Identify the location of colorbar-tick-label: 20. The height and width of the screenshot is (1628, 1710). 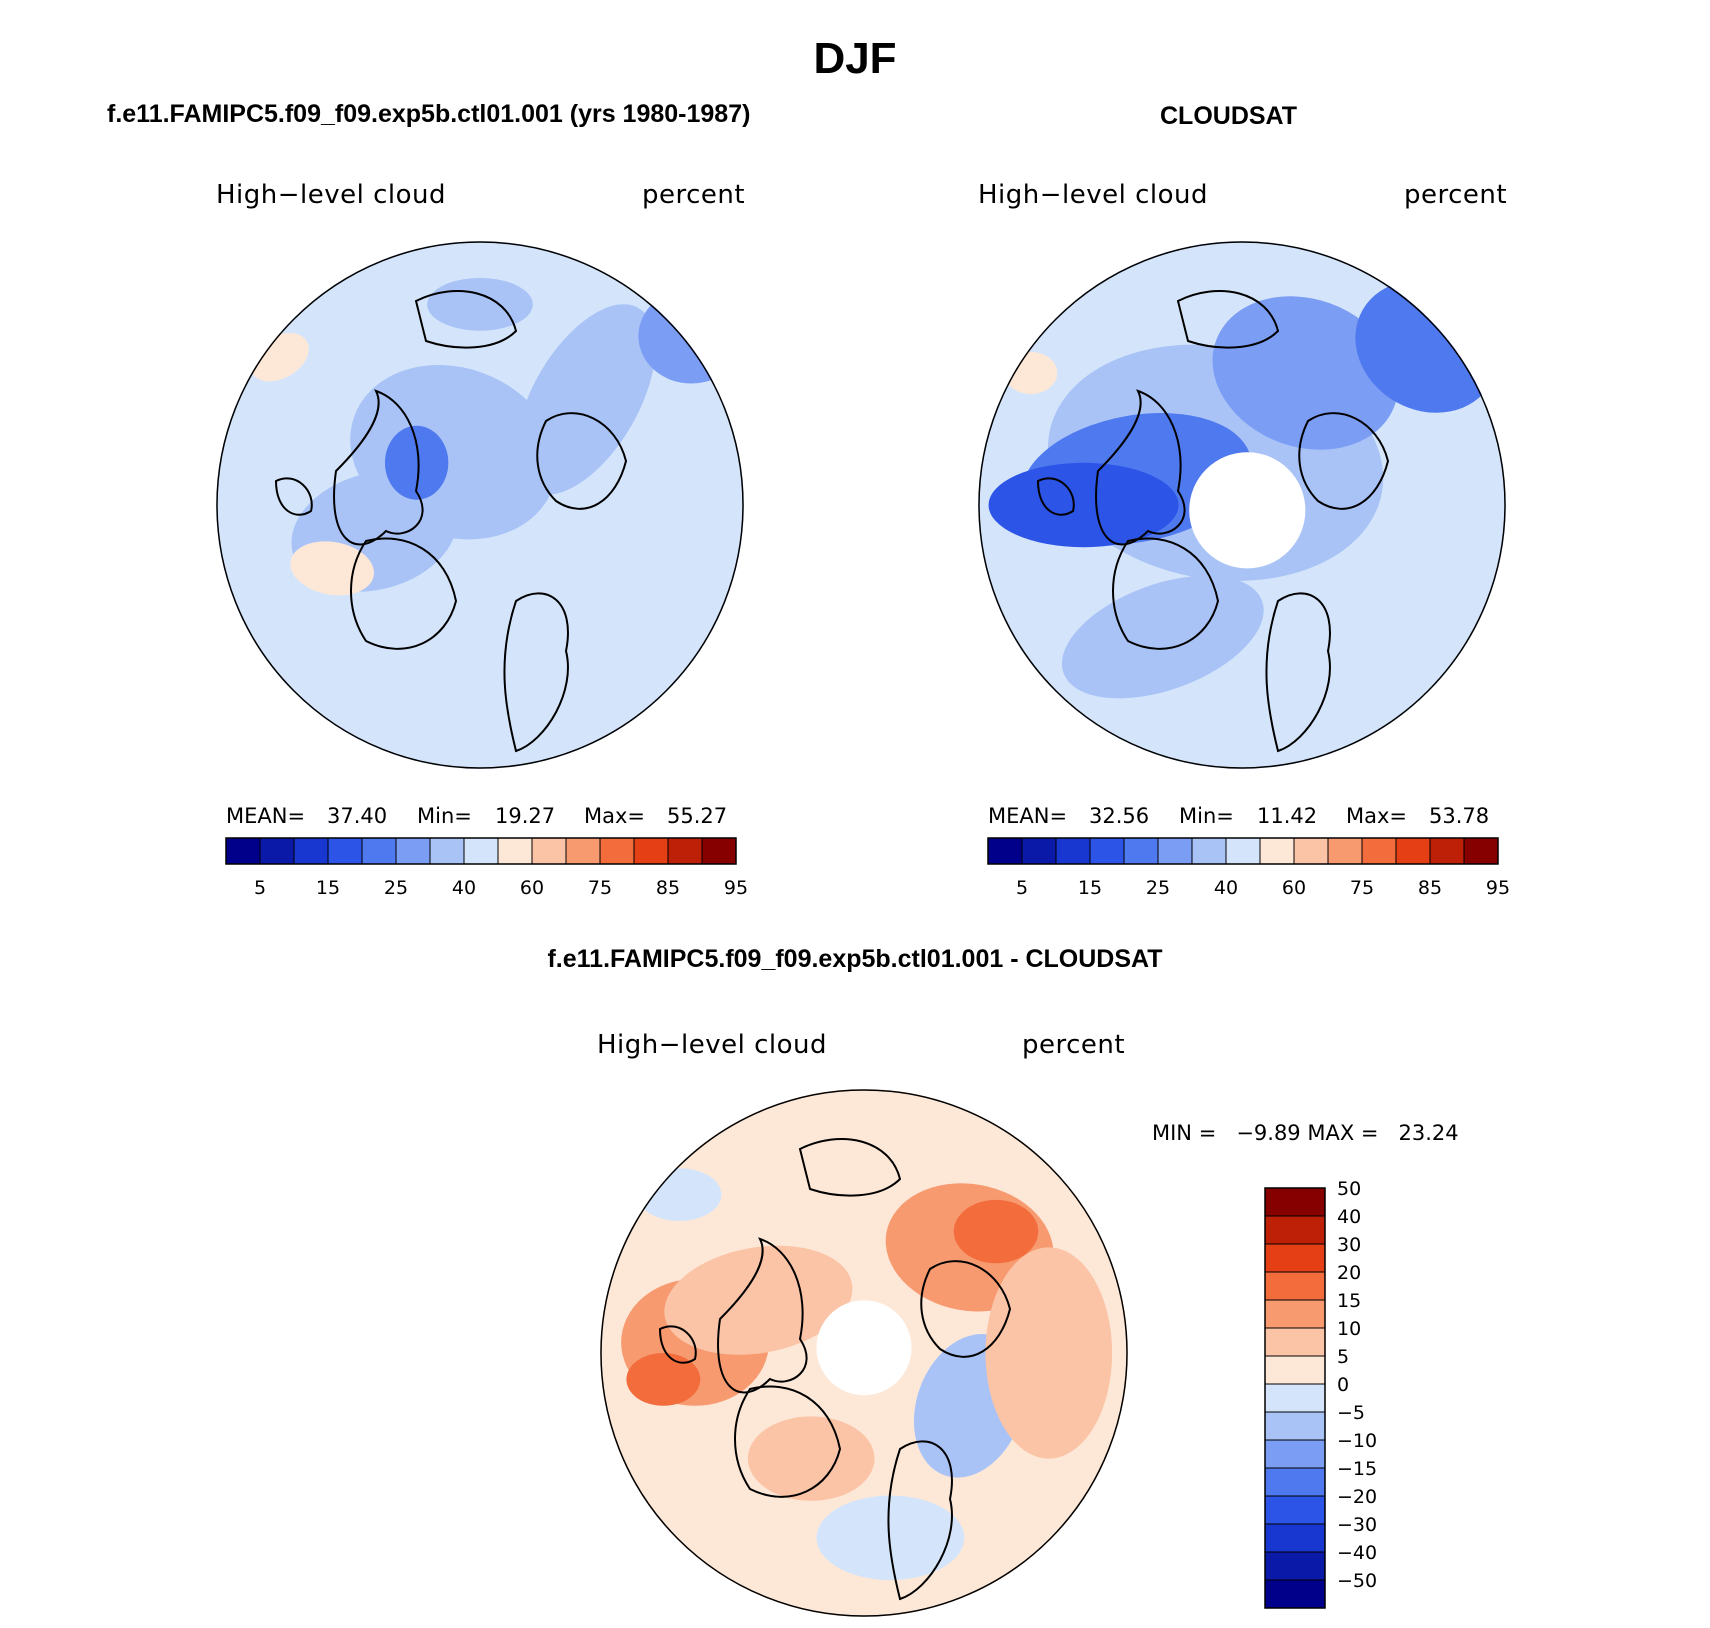
(1349, 1273).